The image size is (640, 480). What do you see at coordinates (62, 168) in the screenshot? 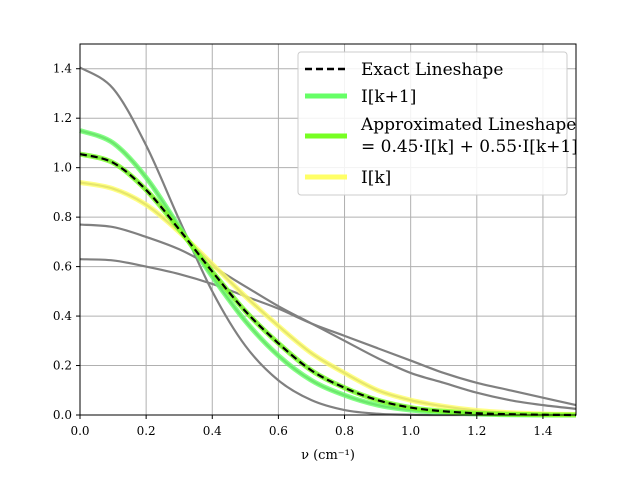
I see `y-tick-label: 1.0` at bounding box center [62, 168].